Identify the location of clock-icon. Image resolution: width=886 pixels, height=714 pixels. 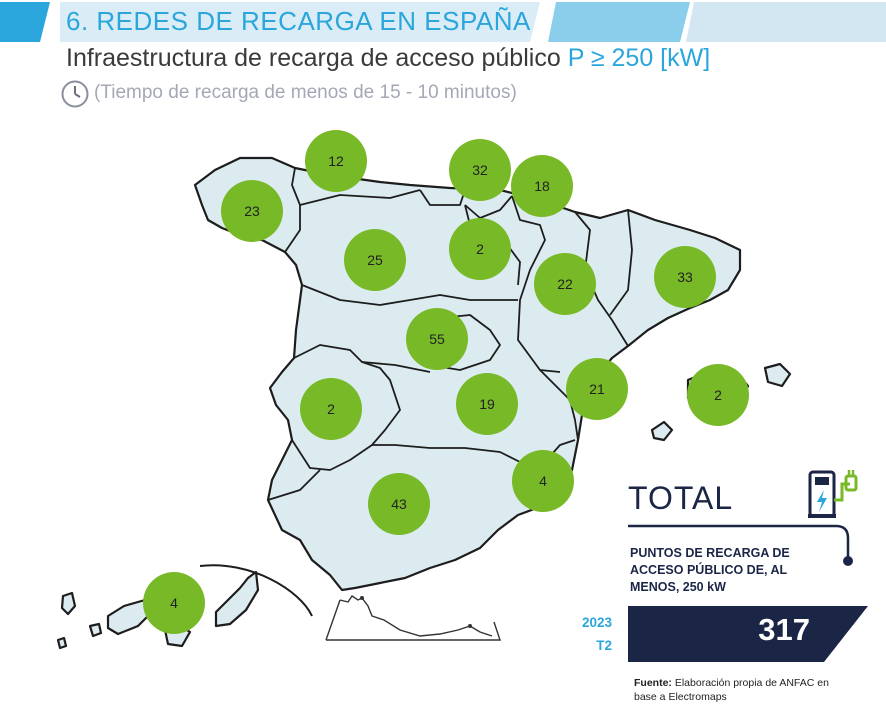
(75, 94).